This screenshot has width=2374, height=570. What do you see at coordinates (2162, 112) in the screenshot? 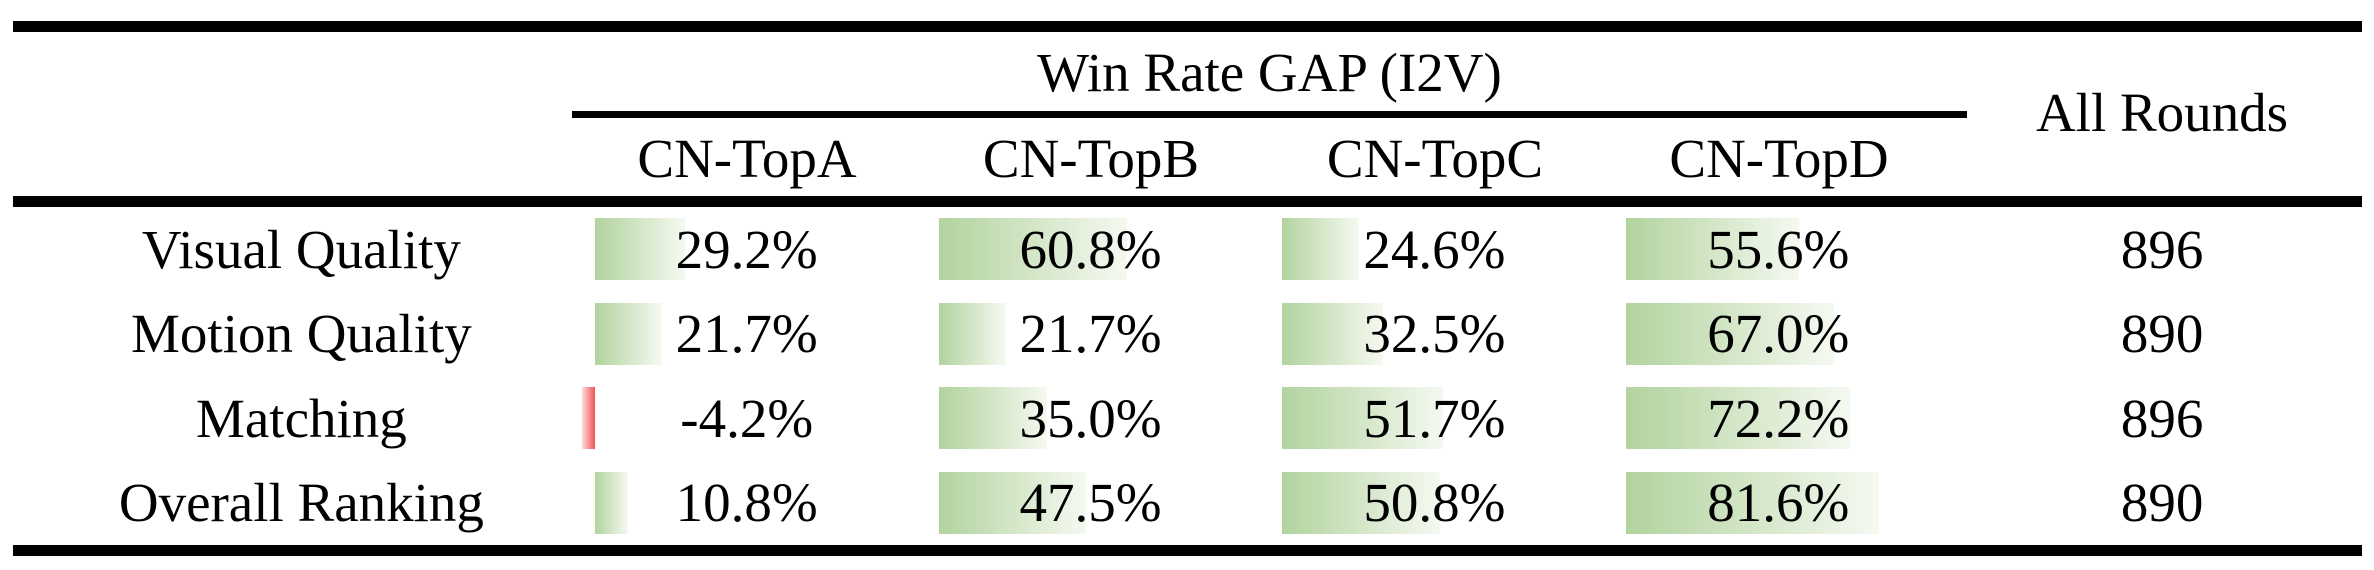
I see `all-rounds-header: All Rounds` at bounding box center [2162, 112].